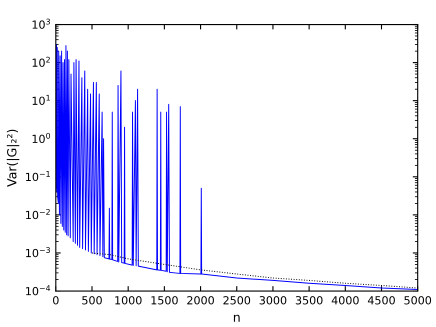 The width and height of the screenshot is (436, 327). What do you see at coordinates (92, 300) in the screenshot?
I see `x-tick-label: 500` at bounding box center [92, 300].